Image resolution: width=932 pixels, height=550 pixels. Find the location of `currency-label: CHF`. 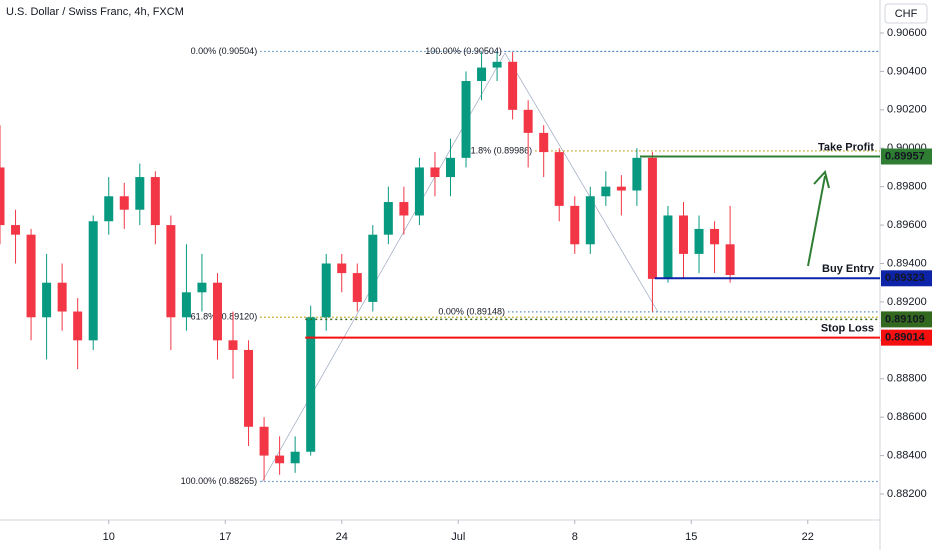

currency-label: CHF is located at coordinates (906, 14).